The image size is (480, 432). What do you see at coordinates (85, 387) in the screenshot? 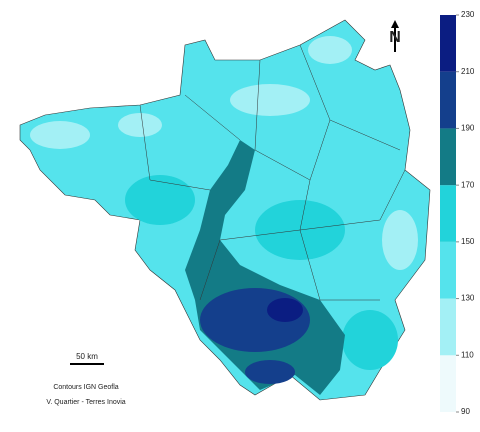
I see `credit: Contours IGN Geofla` at bounding box center [85, 387].